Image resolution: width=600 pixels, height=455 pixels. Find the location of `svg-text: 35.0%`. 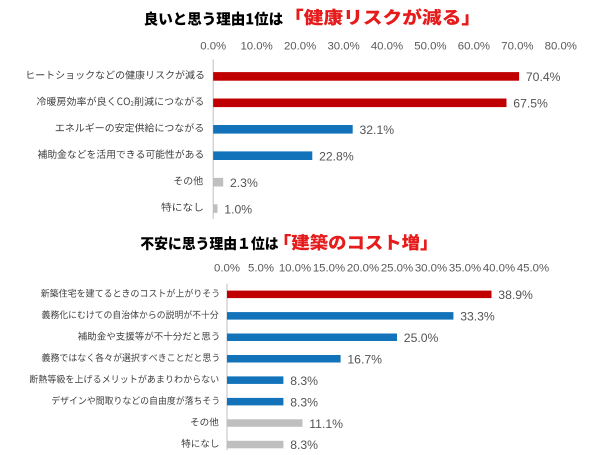

svg-text: 35.0% is located at coordinates (465, 268).